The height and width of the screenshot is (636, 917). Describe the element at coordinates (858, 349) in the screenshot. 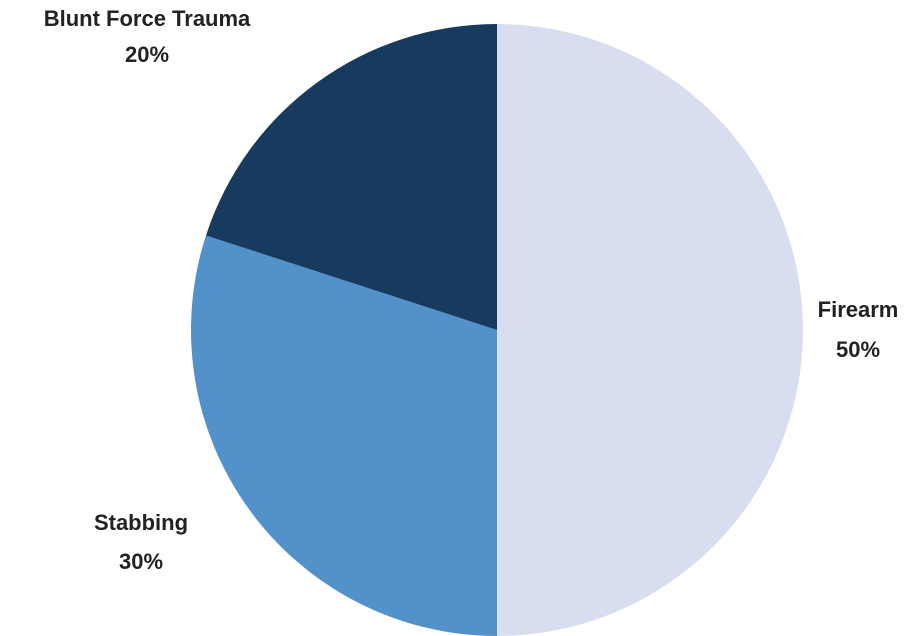

I see `slice-value-label-firearm: 50%` at that location.